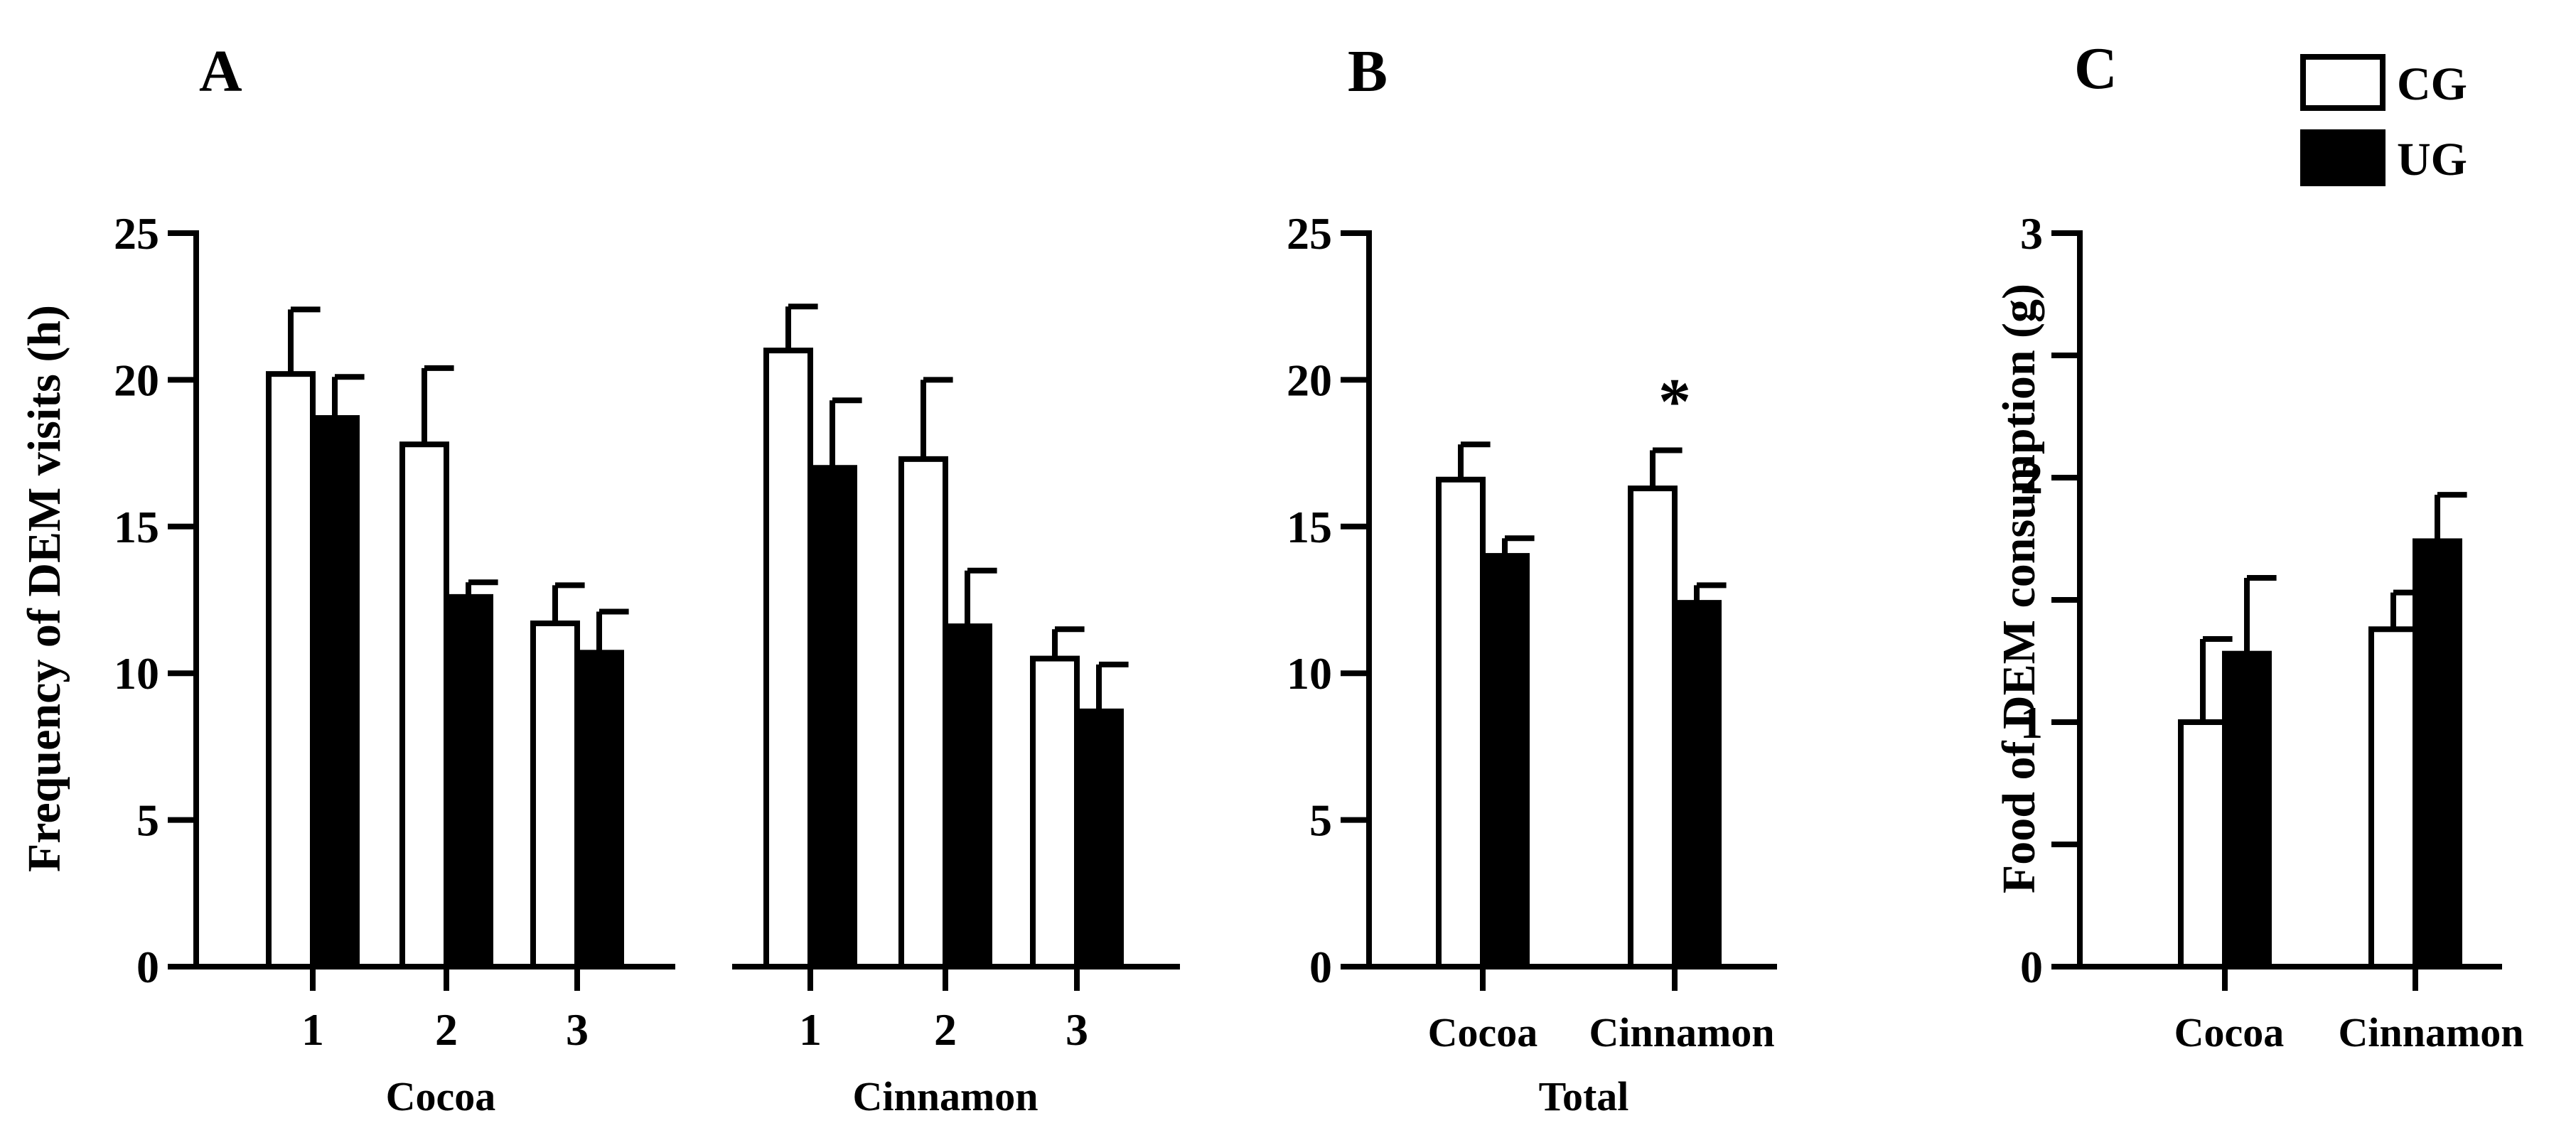  I want to click on legend-label-cg: CG, so click(2432, 84).